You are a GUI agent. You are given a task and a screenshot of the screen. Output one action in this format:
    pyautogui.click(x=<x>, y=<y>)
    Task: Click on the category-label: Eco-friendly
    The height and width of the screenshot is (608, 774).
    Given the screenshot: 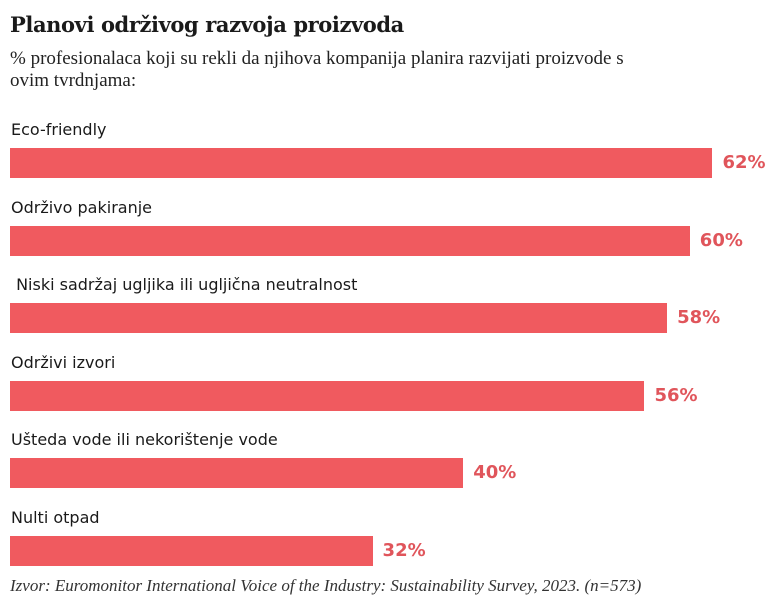 What is the action you would take?
    pyautogui.click(x=59, y=129)
    